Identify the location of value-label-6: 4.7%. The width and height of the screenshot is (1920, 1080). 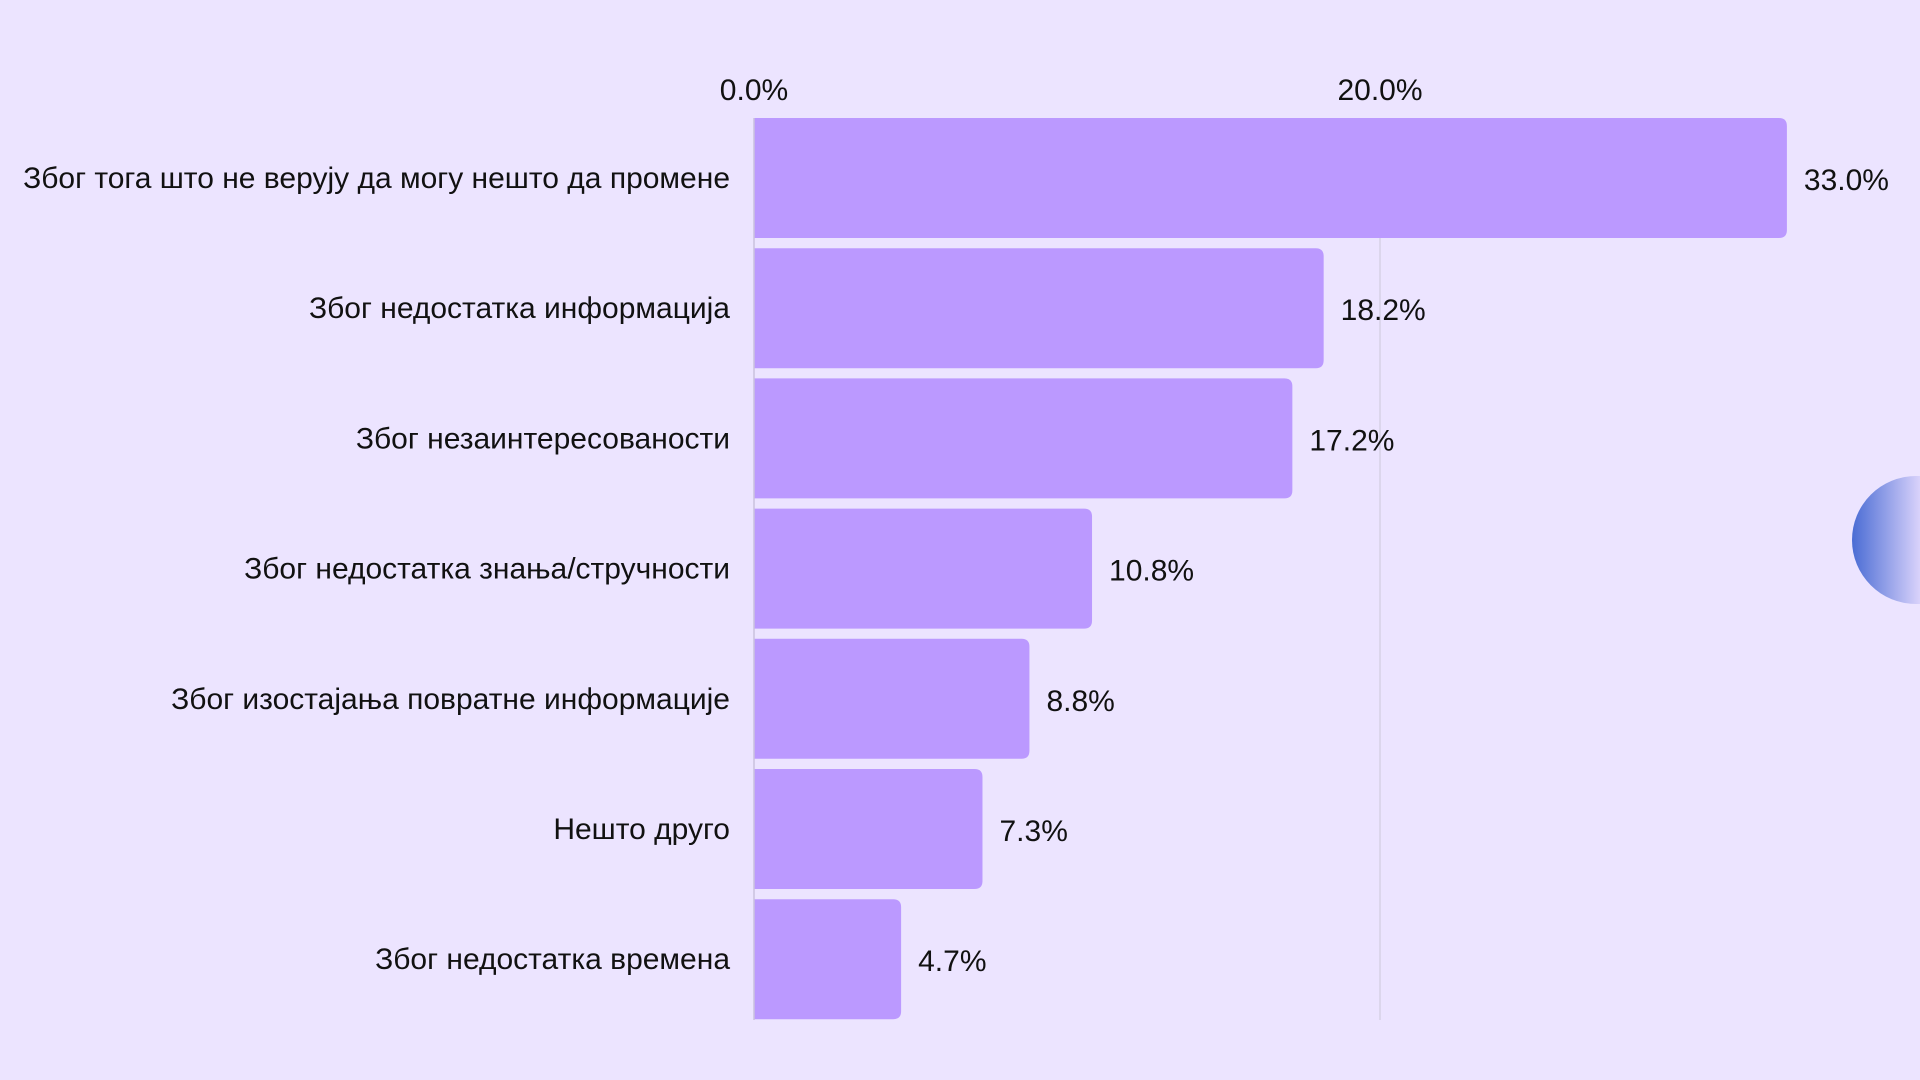
(952, 961).